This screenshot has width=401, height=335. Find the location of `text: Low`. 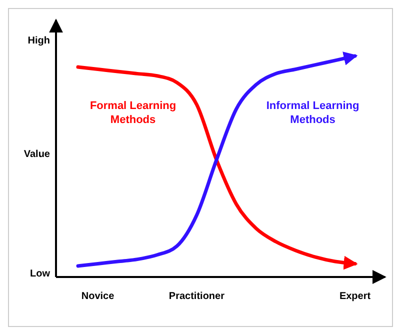

text: Low is located at coordinates (40, 274).